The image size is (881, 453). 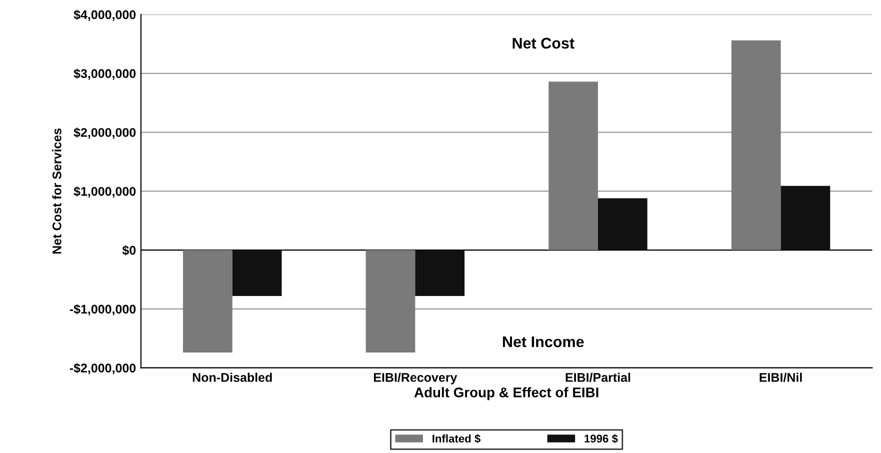 What do you see at coordinates (416, 378) in the screenshot?
I see `x-tick-label: EIBI/Recovery` at bounding box center [416, 378].